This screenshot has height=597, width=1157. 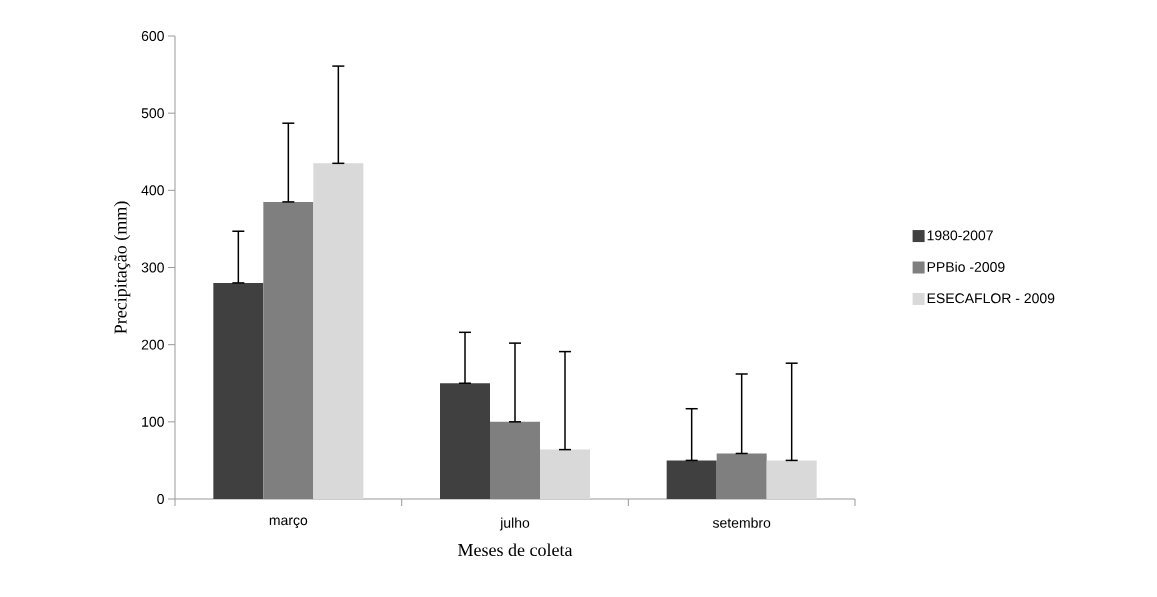 What do you see at coordinates (152, 113) in the screenshot?
I see `y-tick-label: 500` at bounding box center [152, 113].